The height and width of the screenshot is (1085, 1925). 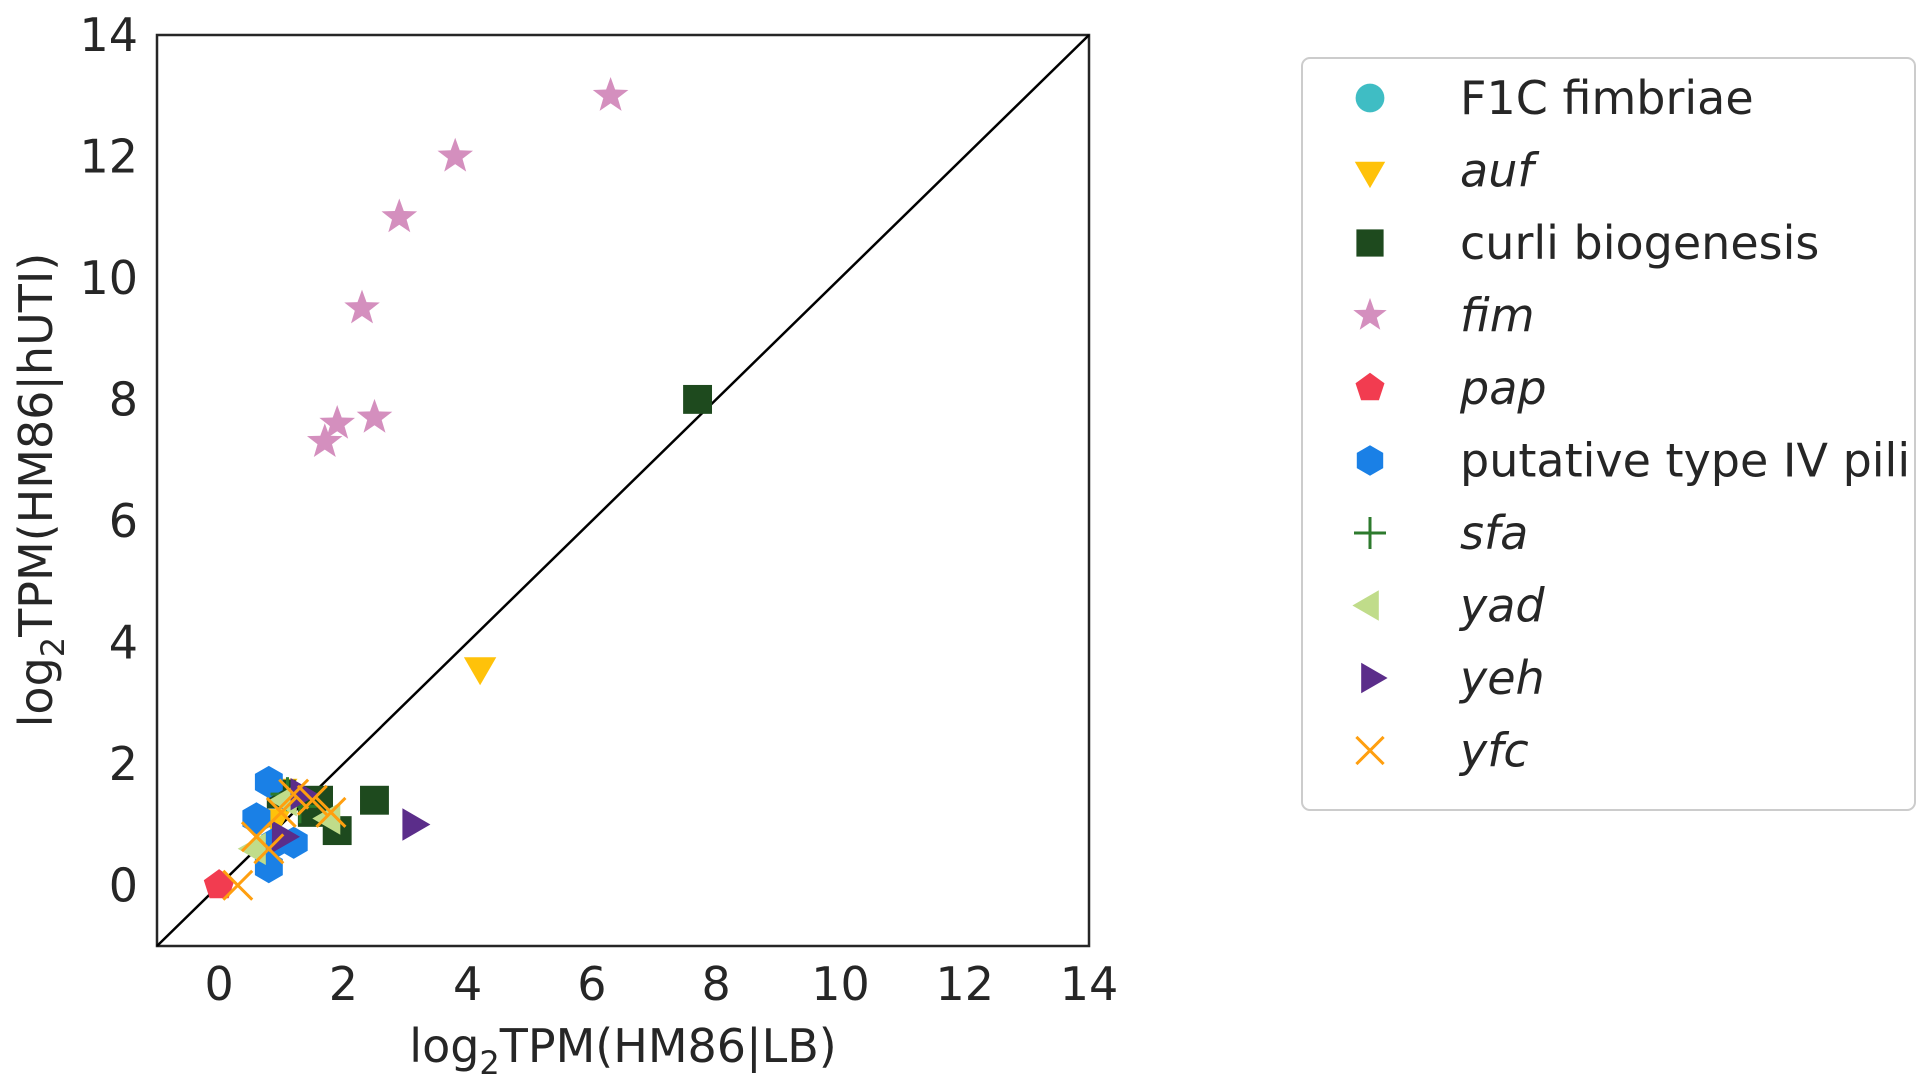 What do you see at coordinates (1365, 605) in the screenshot?
I see `legend-marker-yad` at bounding box center [1365, 605].